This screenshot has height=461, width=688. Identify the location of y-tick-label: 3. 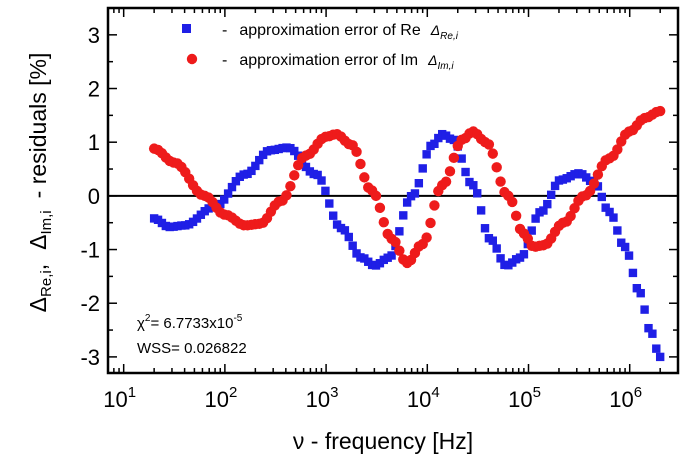
(94, 35).